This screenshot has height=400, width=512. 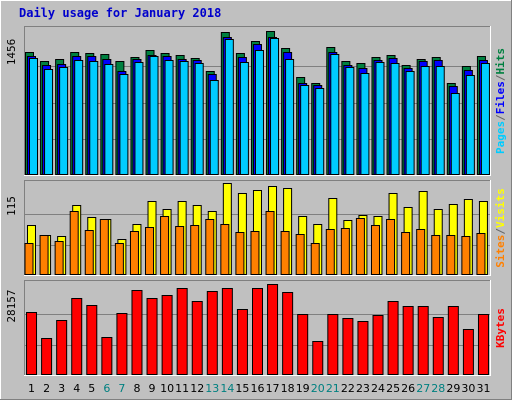 What do you see at coordinates (227, 388) in the screenshot?
I see `day-label: 14` at bounding box center [227, 388].